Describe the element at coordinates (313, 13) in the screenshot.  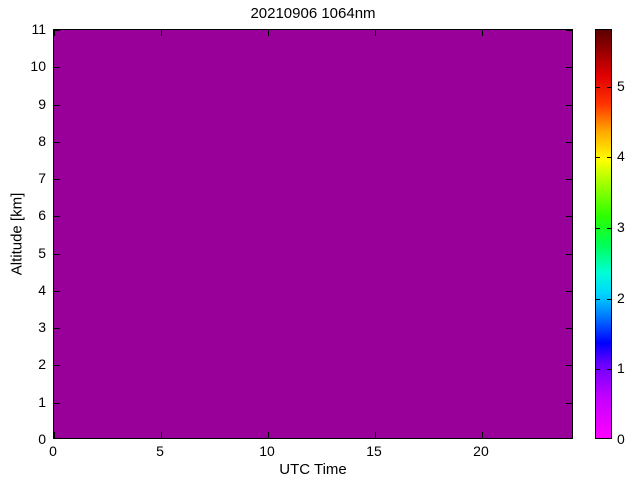
I see `page-title: 20210906 1064nm` at that location.